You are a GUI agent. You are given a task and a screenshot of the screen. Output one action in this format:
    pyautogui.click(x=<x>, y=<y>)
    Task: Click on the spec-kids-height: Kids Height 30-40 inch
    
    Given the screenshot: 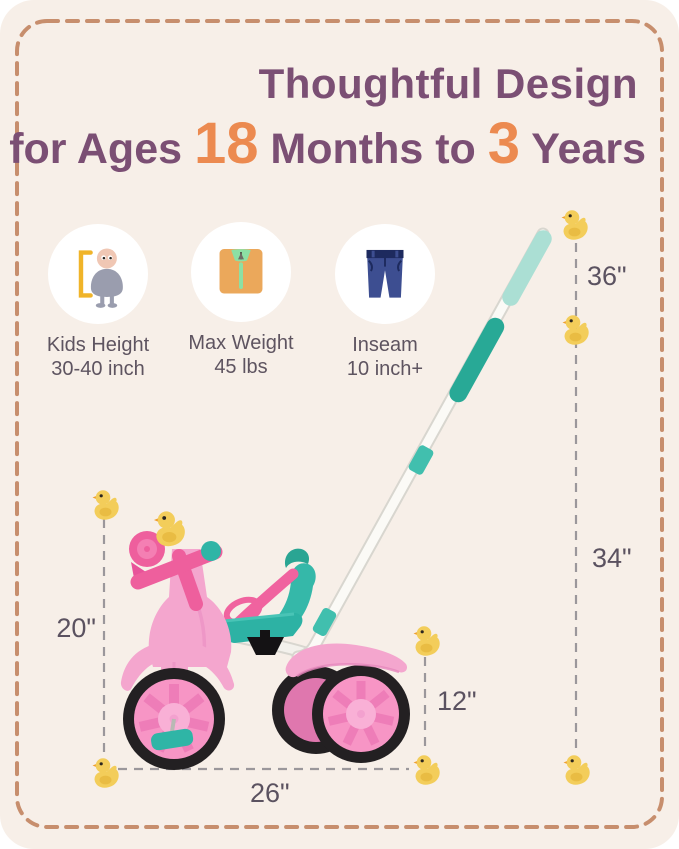 What is the action you would take?
    pyautogui.click(x=98, y=302)
    